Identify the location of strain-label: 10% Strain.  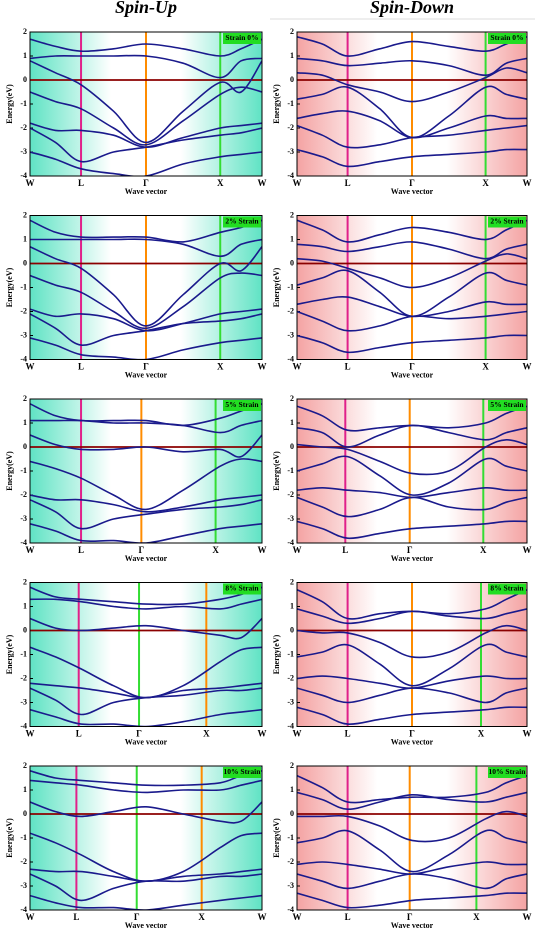
(508, 771).